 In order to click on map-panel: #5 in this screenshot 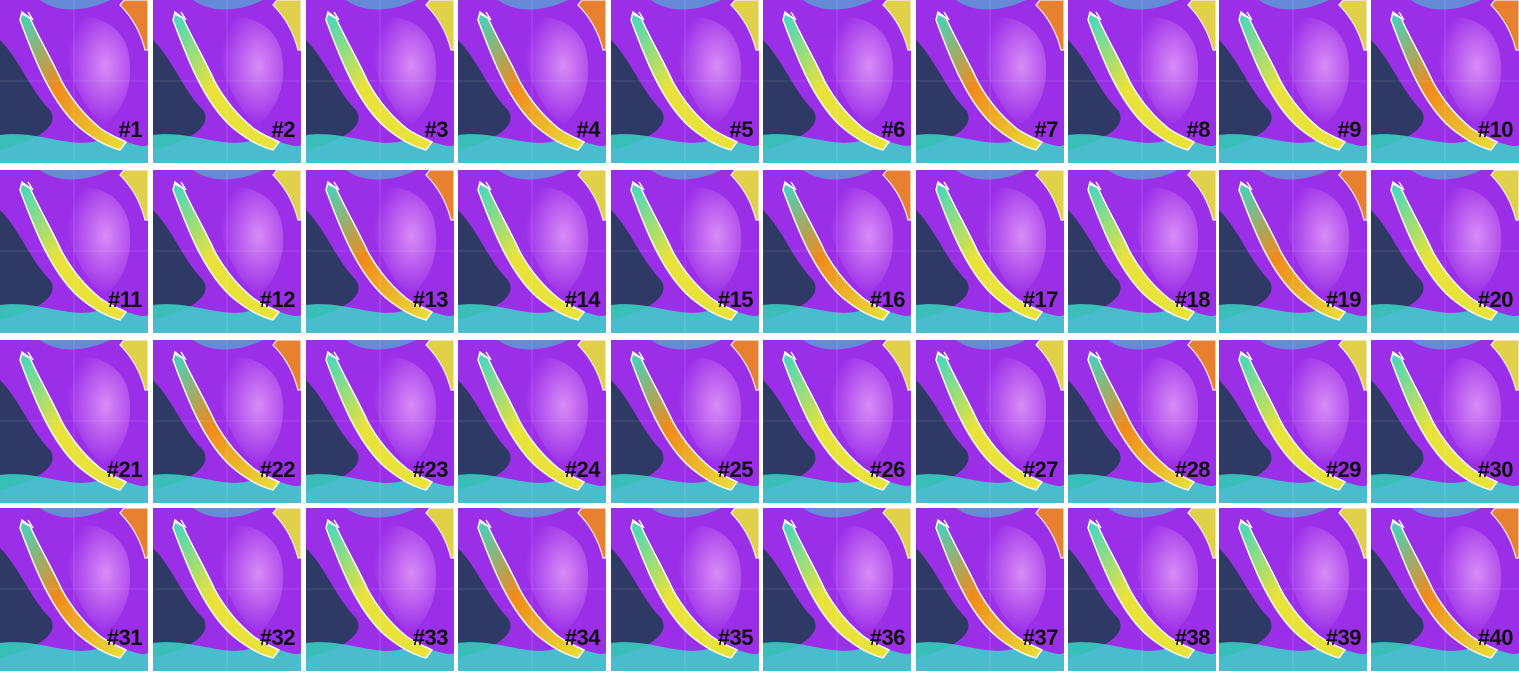, I will do `click(685, 81)`.